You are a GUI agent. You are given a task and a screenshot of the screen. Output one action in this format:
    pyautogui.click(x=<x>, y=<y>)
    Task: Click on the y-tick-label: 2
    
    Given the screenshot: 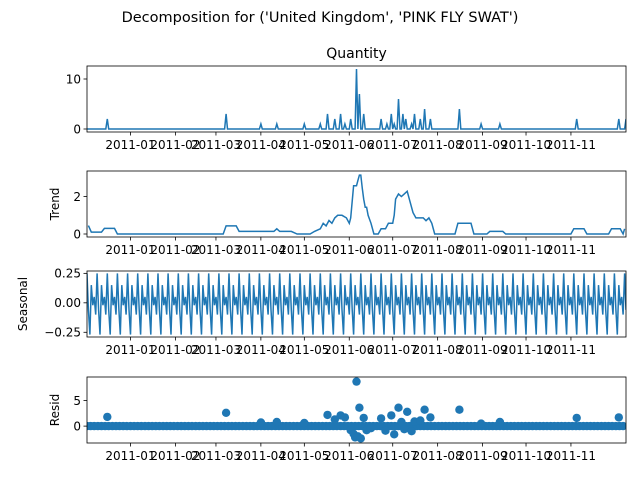 What is the action you would take?
    pyautogui.click(x=77, y=197)
    